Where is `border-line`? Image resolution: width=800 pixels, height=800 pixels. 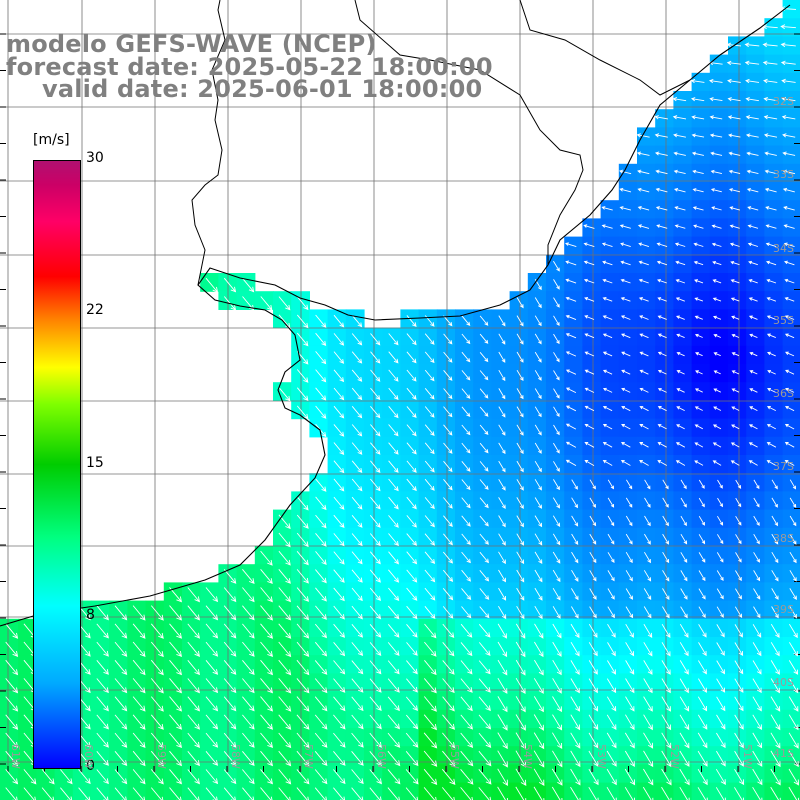
border-line is located at coordinates (469, 132).